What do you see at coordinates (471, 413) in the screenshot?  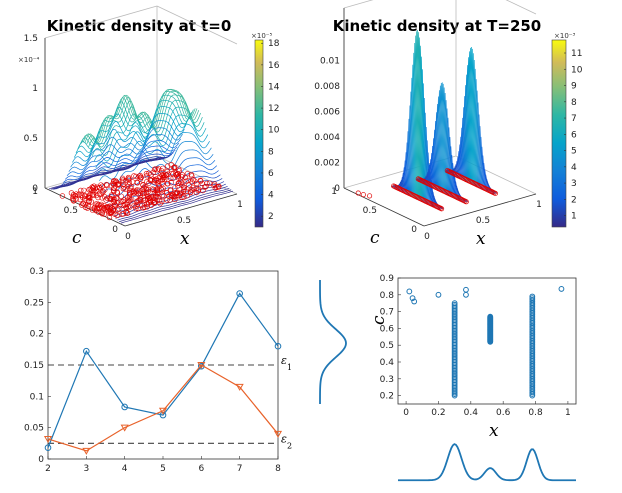 I see `x-tick-label: 0.4` at bounding box center [471, 413].